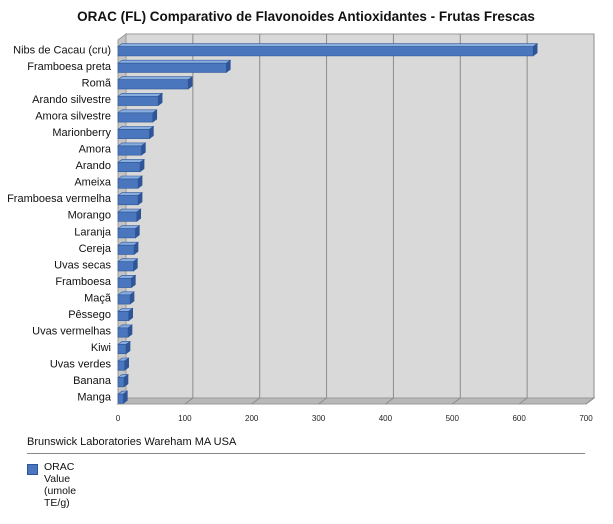 Image resolution: width=613 pixels, height=524 pixels. What do you see at coordinates (519, 418) in the screenshot?
I see `x-tick-label: 600` at bounding box center [519, 418].